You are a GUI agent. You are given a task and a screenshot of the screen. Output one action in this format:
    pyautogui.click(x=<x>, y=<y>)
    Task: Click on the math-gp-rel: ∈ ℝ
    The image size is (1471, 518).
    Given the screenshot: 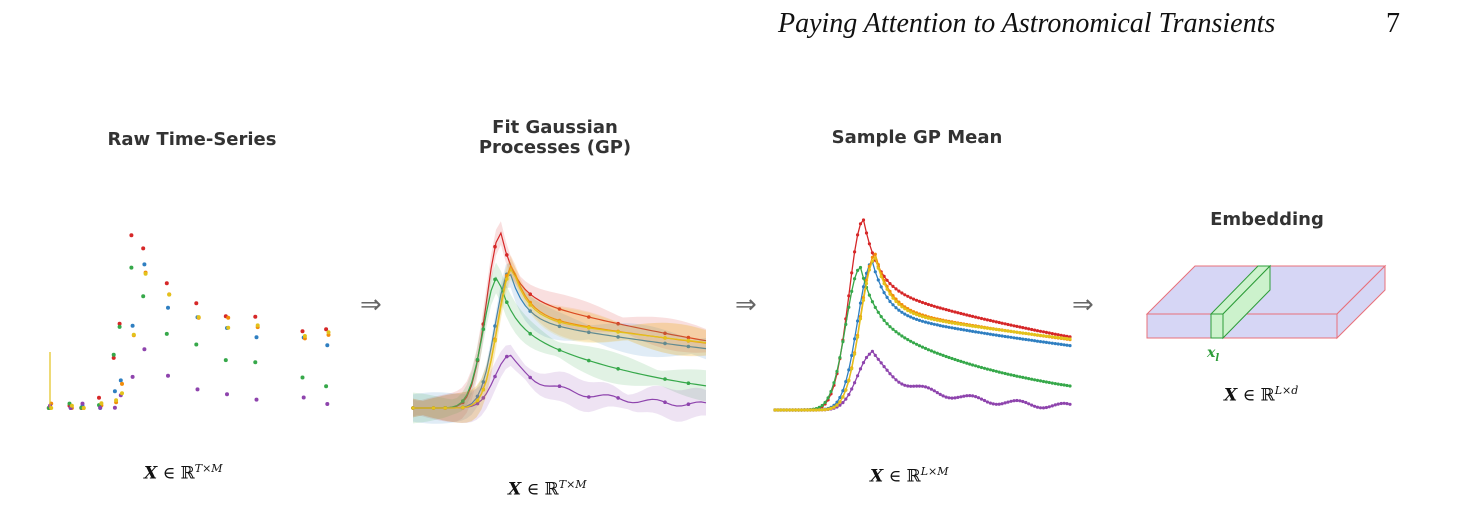 What is the action you would take?
    pyautogui.click(x=540, y=489)
    